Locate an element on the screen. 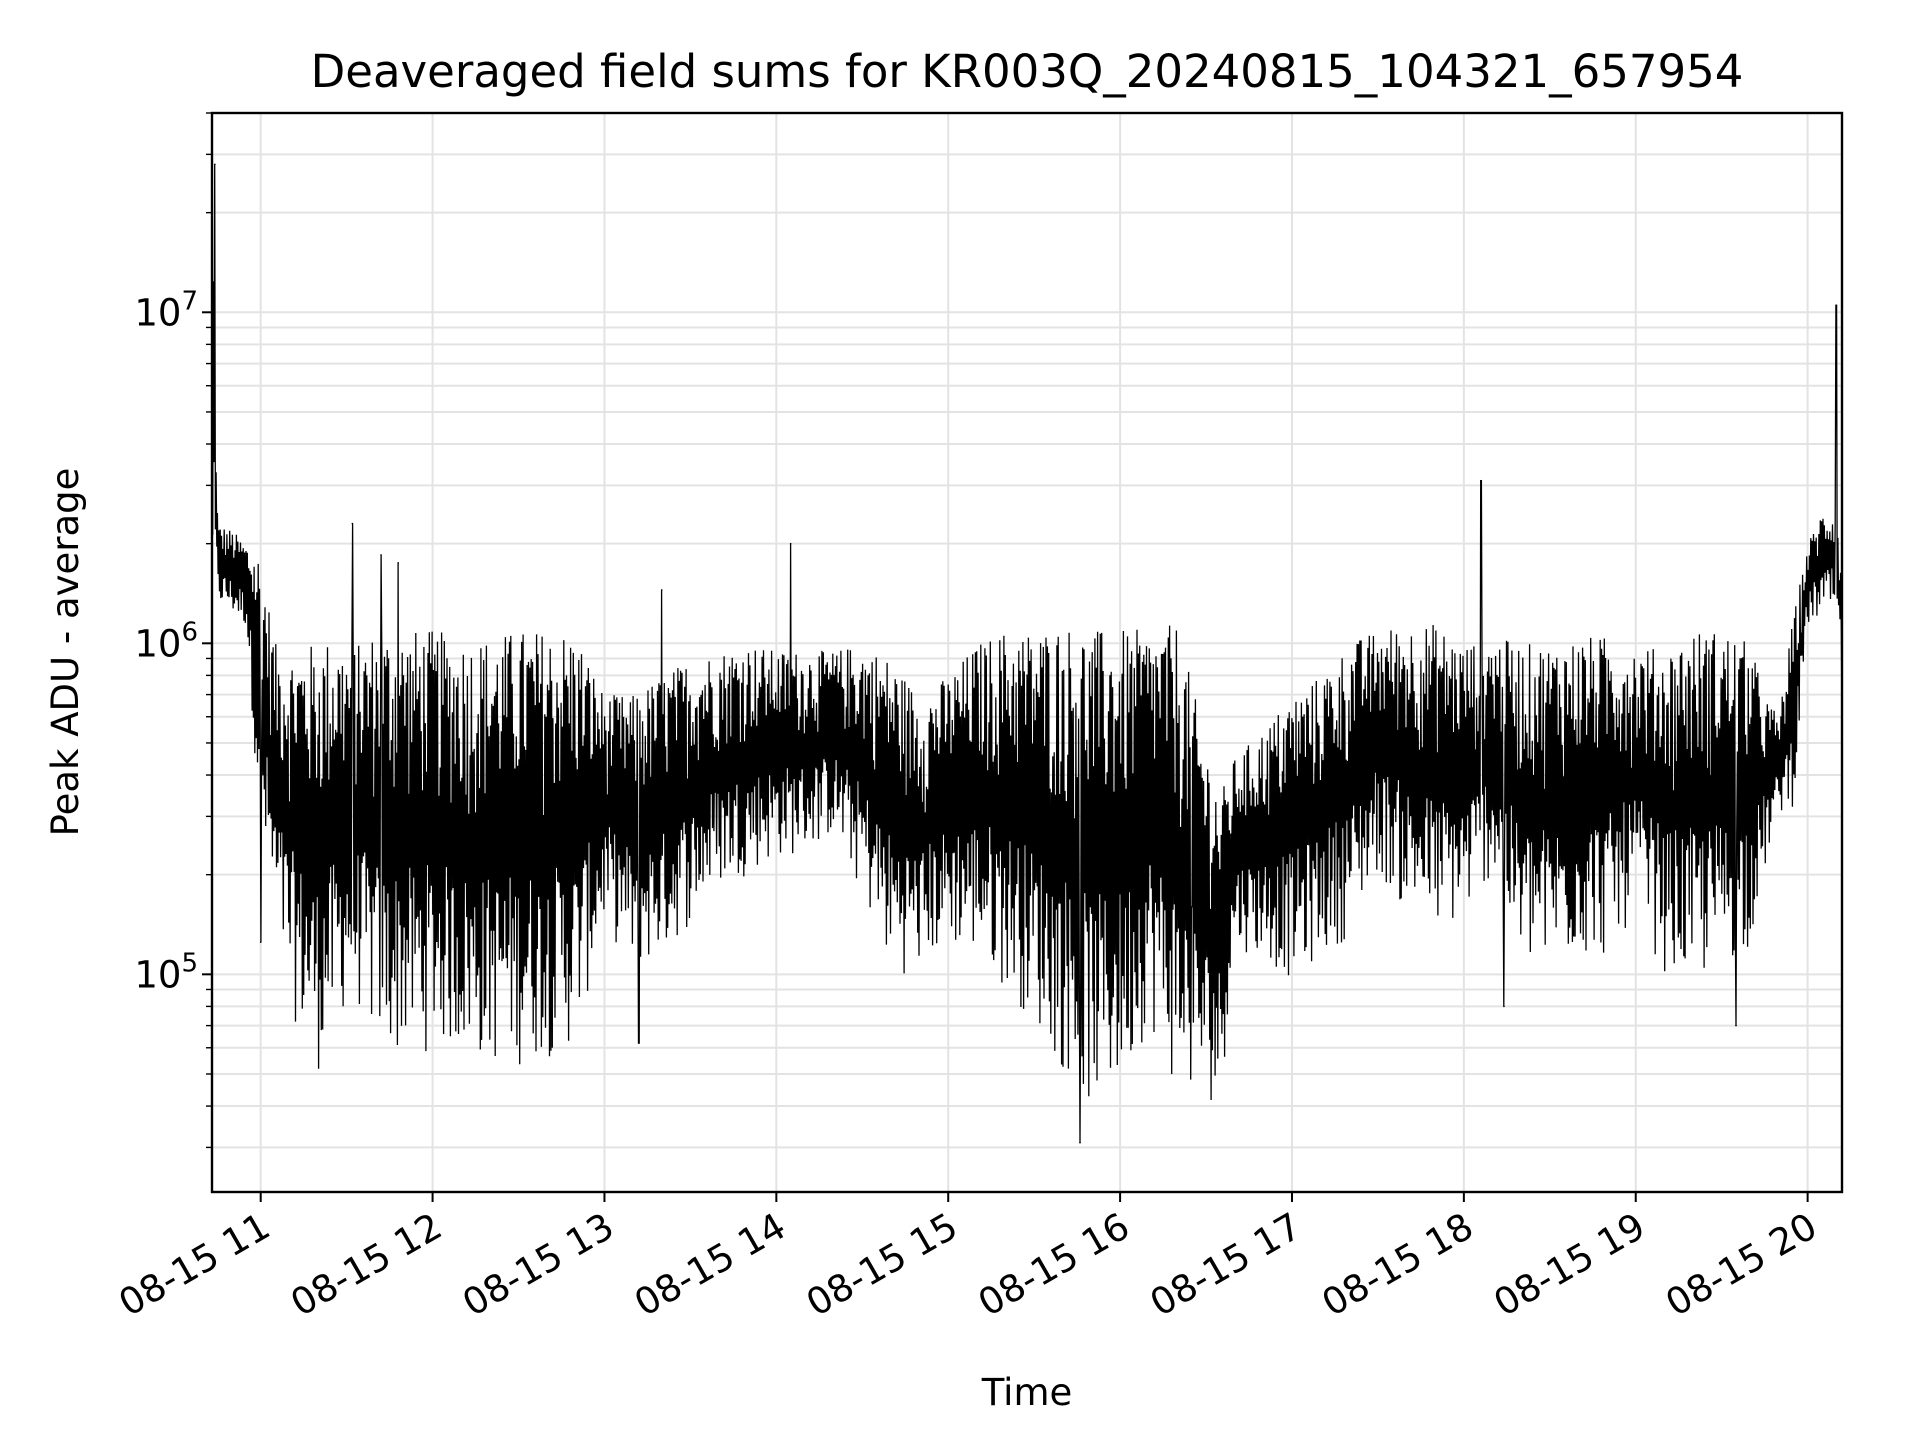 This screenshot has width=1920, height=1440. y-axis-label: Peak ADU - average is located at coordinates (65, 652).